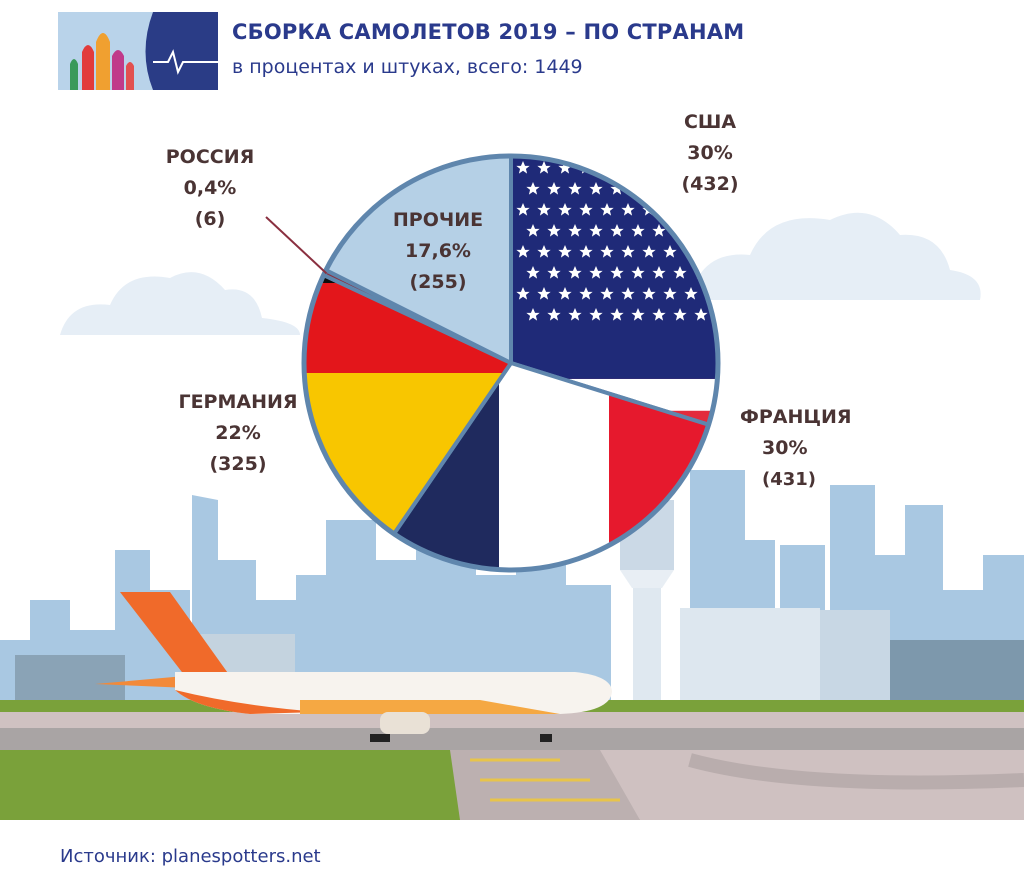  I want to click on airplane, so click(353, 667).